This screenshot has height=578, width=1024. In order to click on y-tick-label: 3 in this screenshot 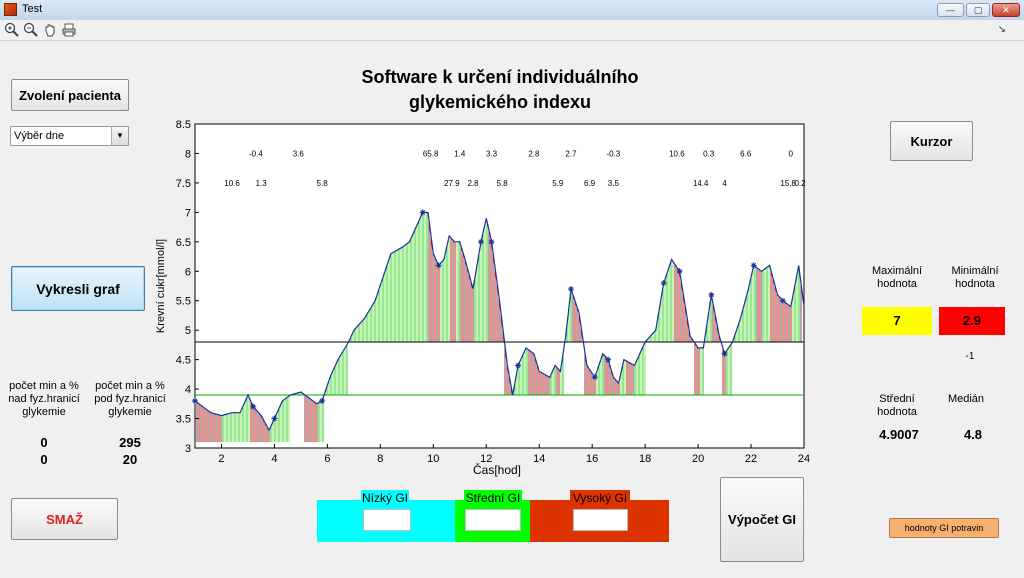, I will do `click(188, 449)`.